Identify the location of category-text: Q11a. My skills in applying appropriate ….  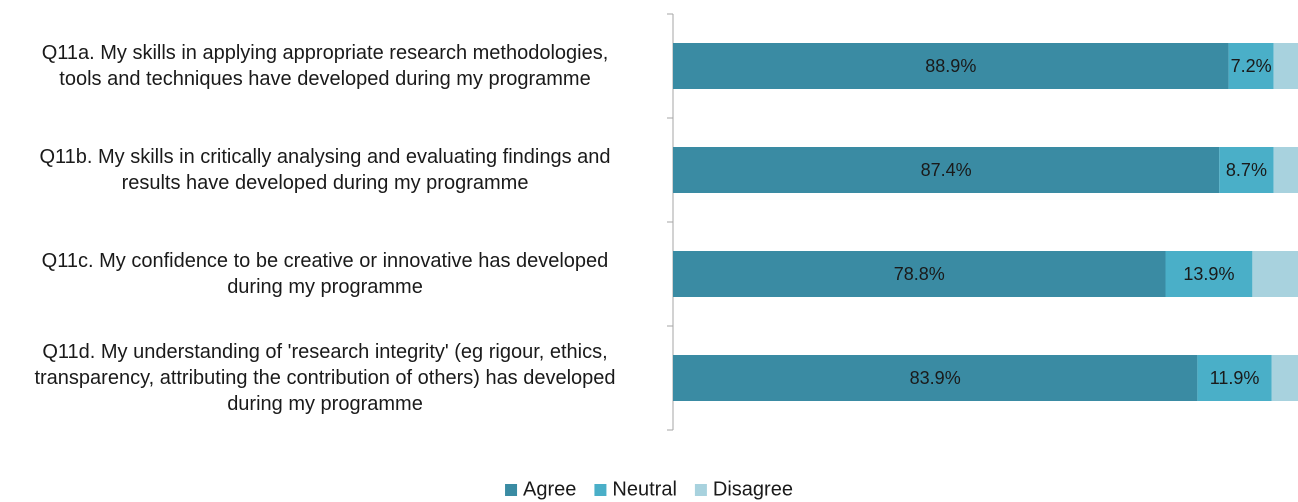
(325, 66).